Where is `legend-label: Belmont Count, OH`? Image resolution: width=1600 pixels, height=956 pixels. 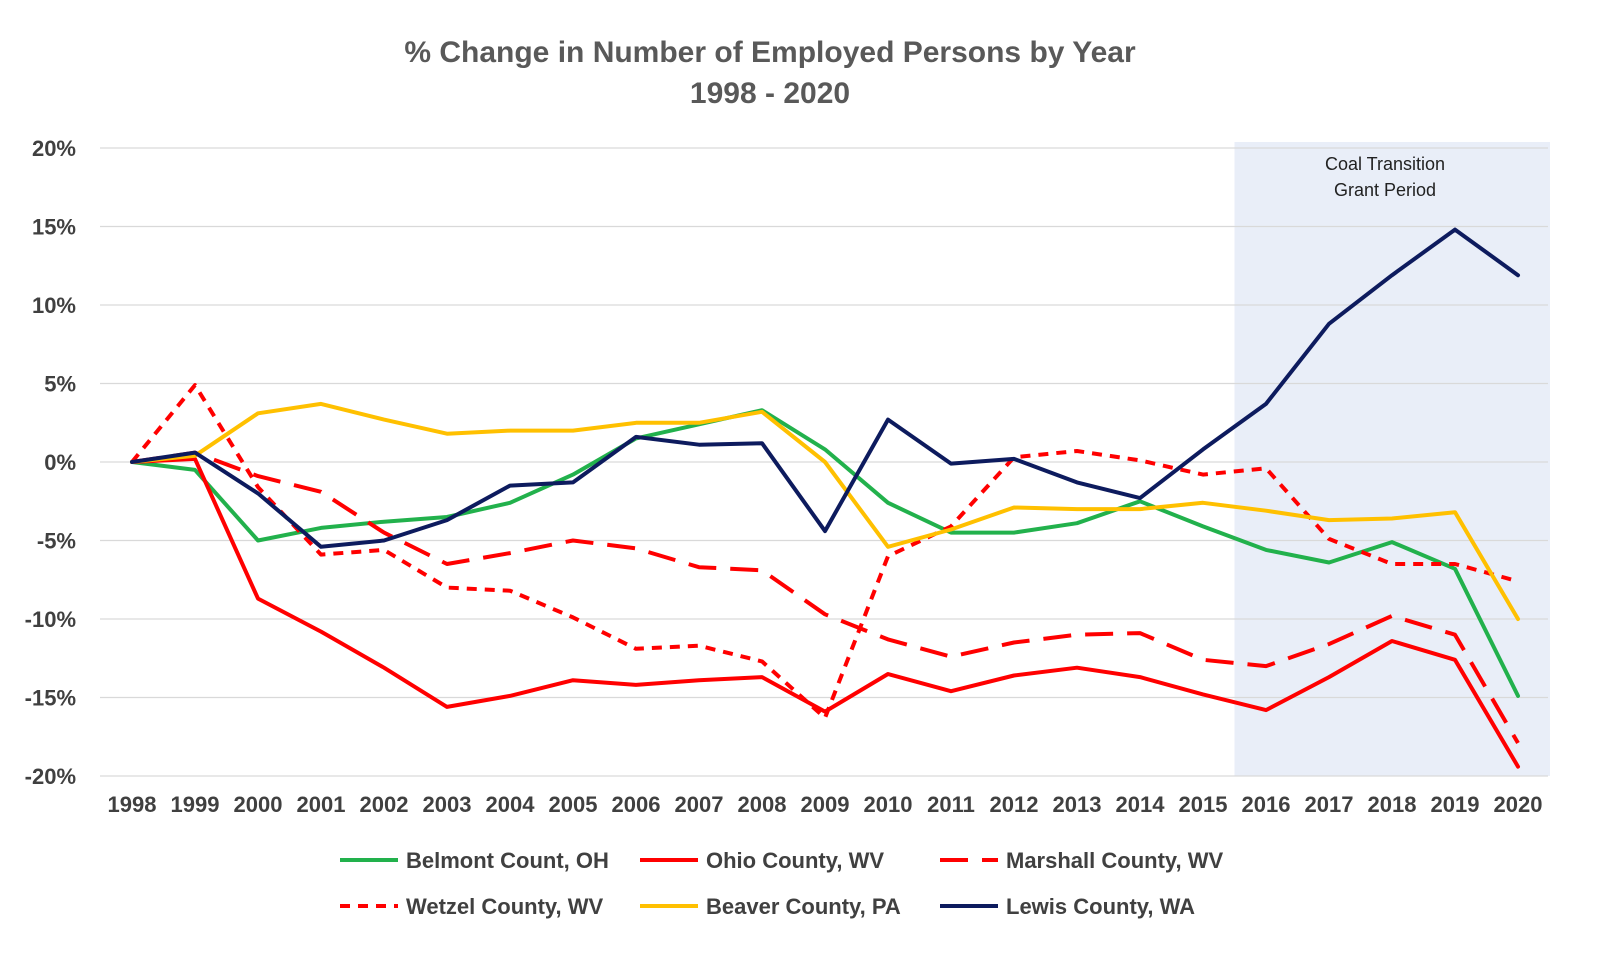 legend-label: Belmont Count, OH is located at coordinates (507, 860).